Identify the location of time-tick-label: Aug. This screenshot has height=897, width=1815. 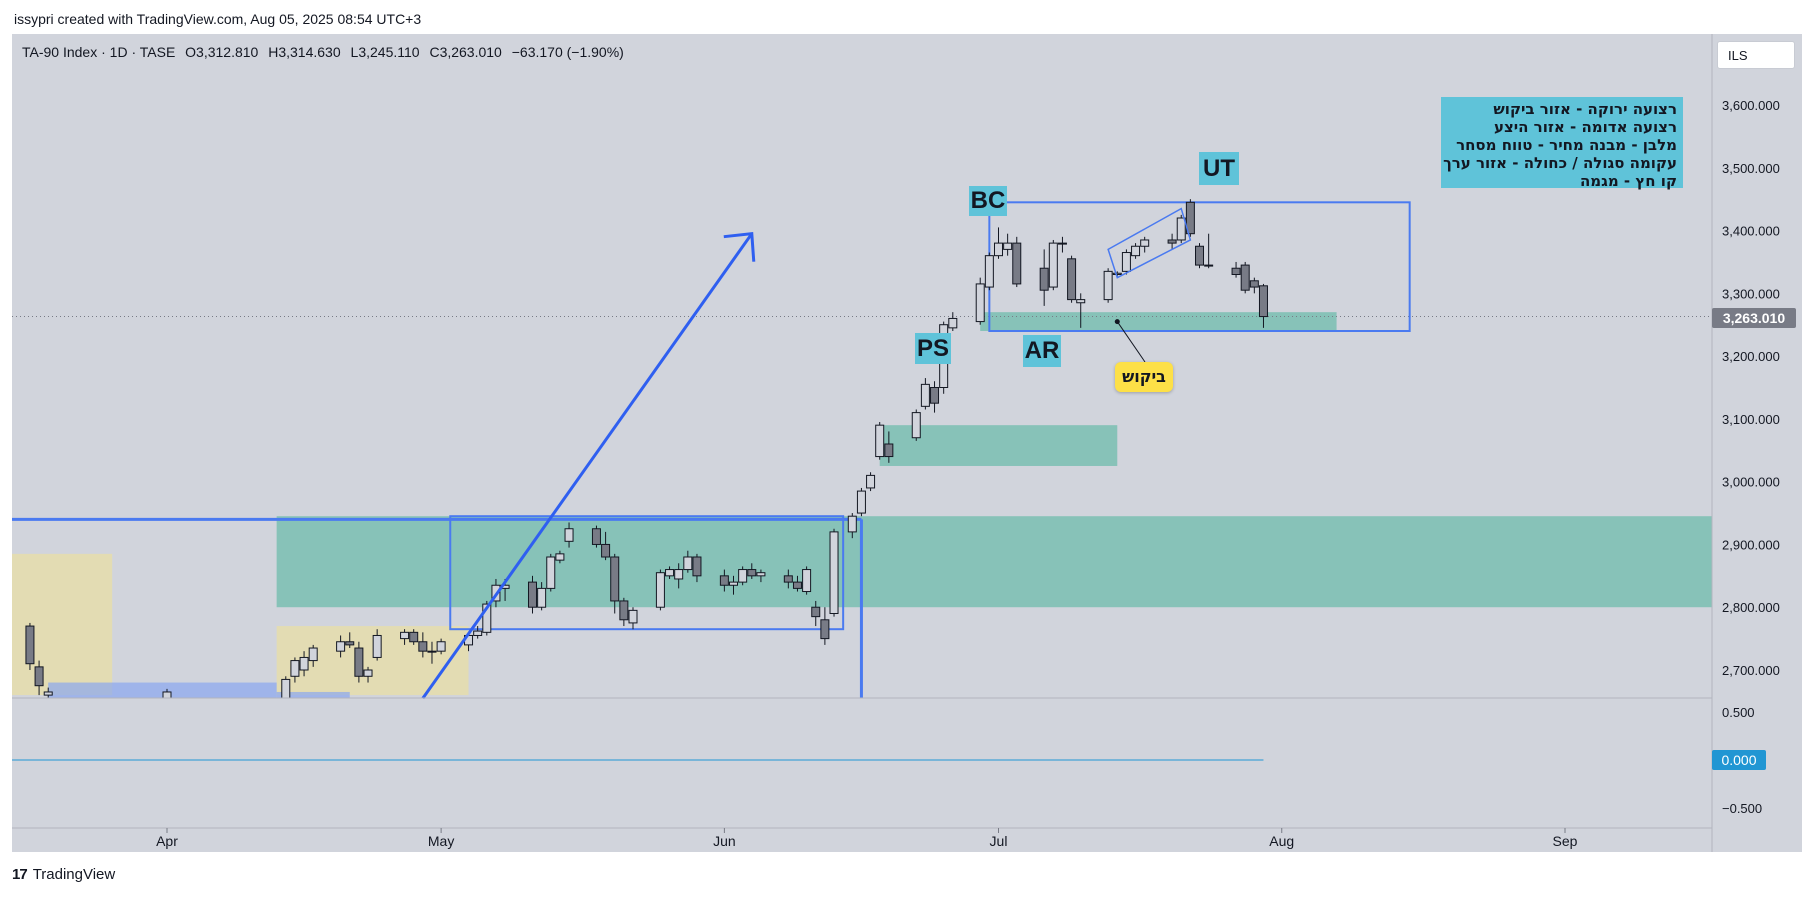
(1281, 841).